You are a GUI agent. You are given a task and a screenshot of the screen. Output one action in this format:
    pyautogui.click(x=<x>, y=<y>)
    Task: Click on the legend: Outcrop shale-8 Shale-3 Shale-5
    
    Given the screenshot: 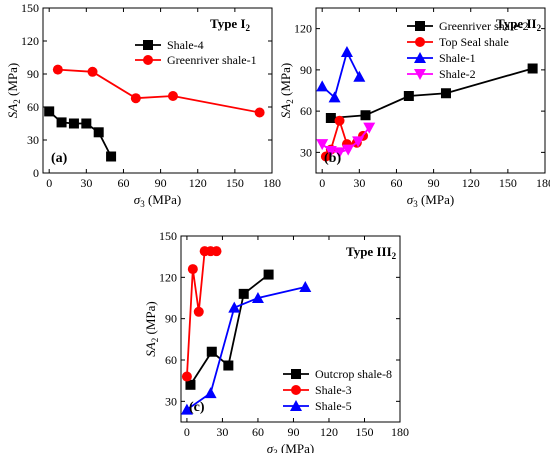 What is the action you would take?
    pyautogui.click(x=337, y=390)
    